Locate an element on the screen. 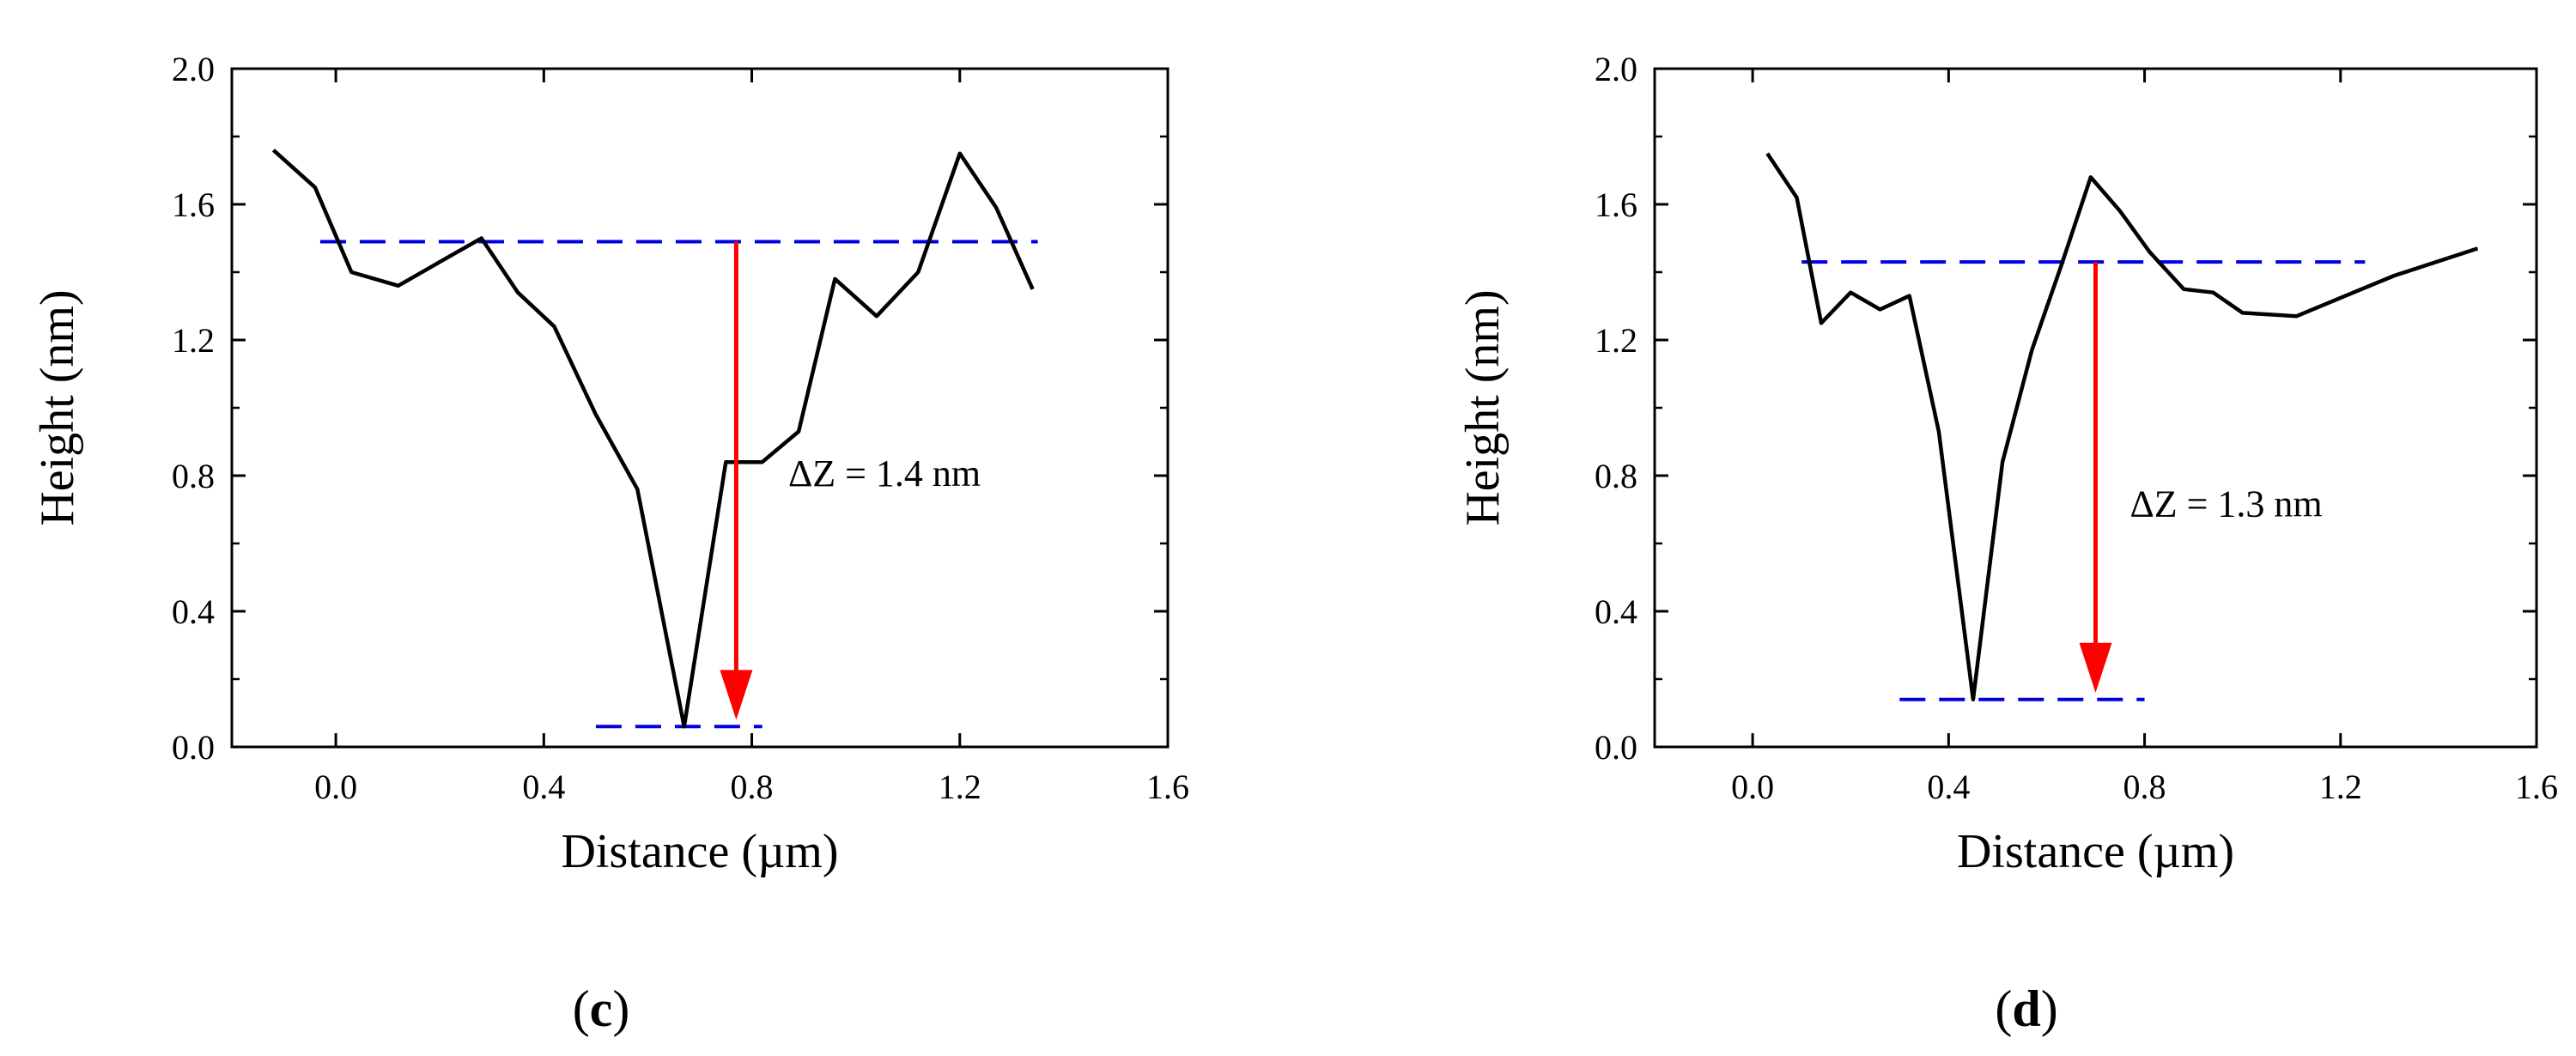  panel-label: (d) is located at coordinates (2026, 1008).